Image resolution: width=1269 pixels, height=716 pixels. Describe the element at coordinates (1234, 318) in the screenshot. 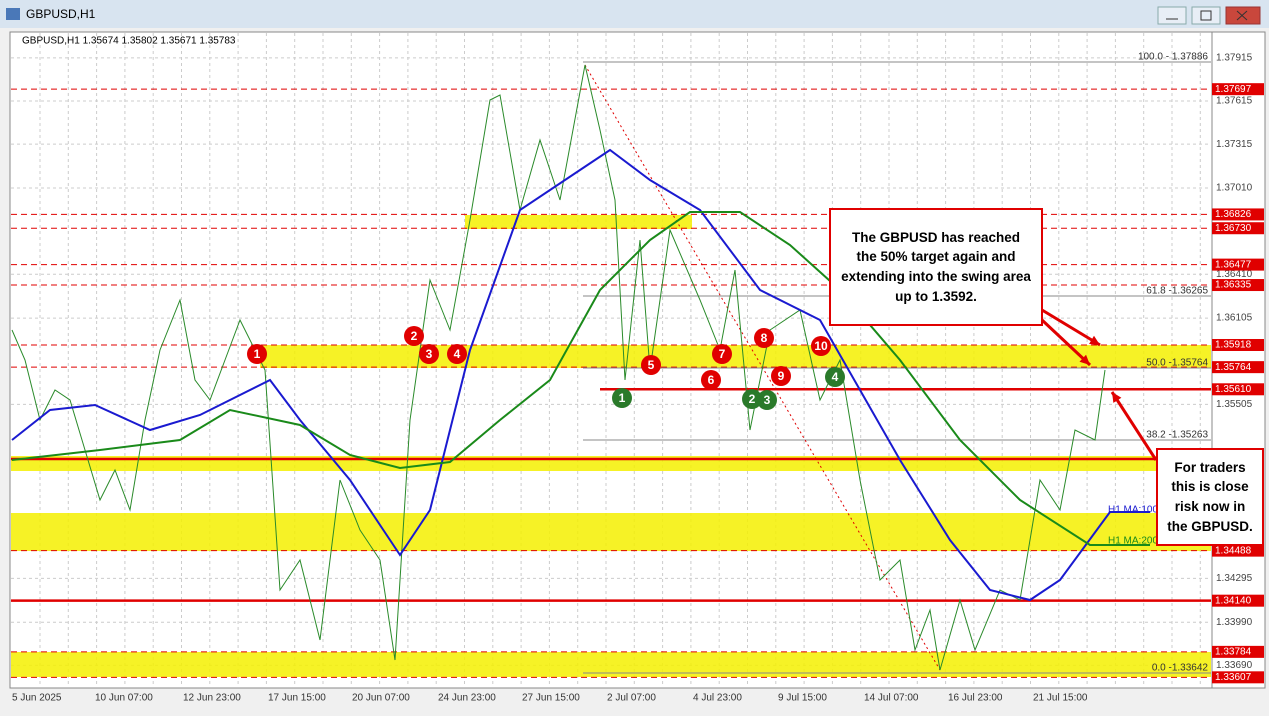

I see `price-label: 1.36105` at that location.